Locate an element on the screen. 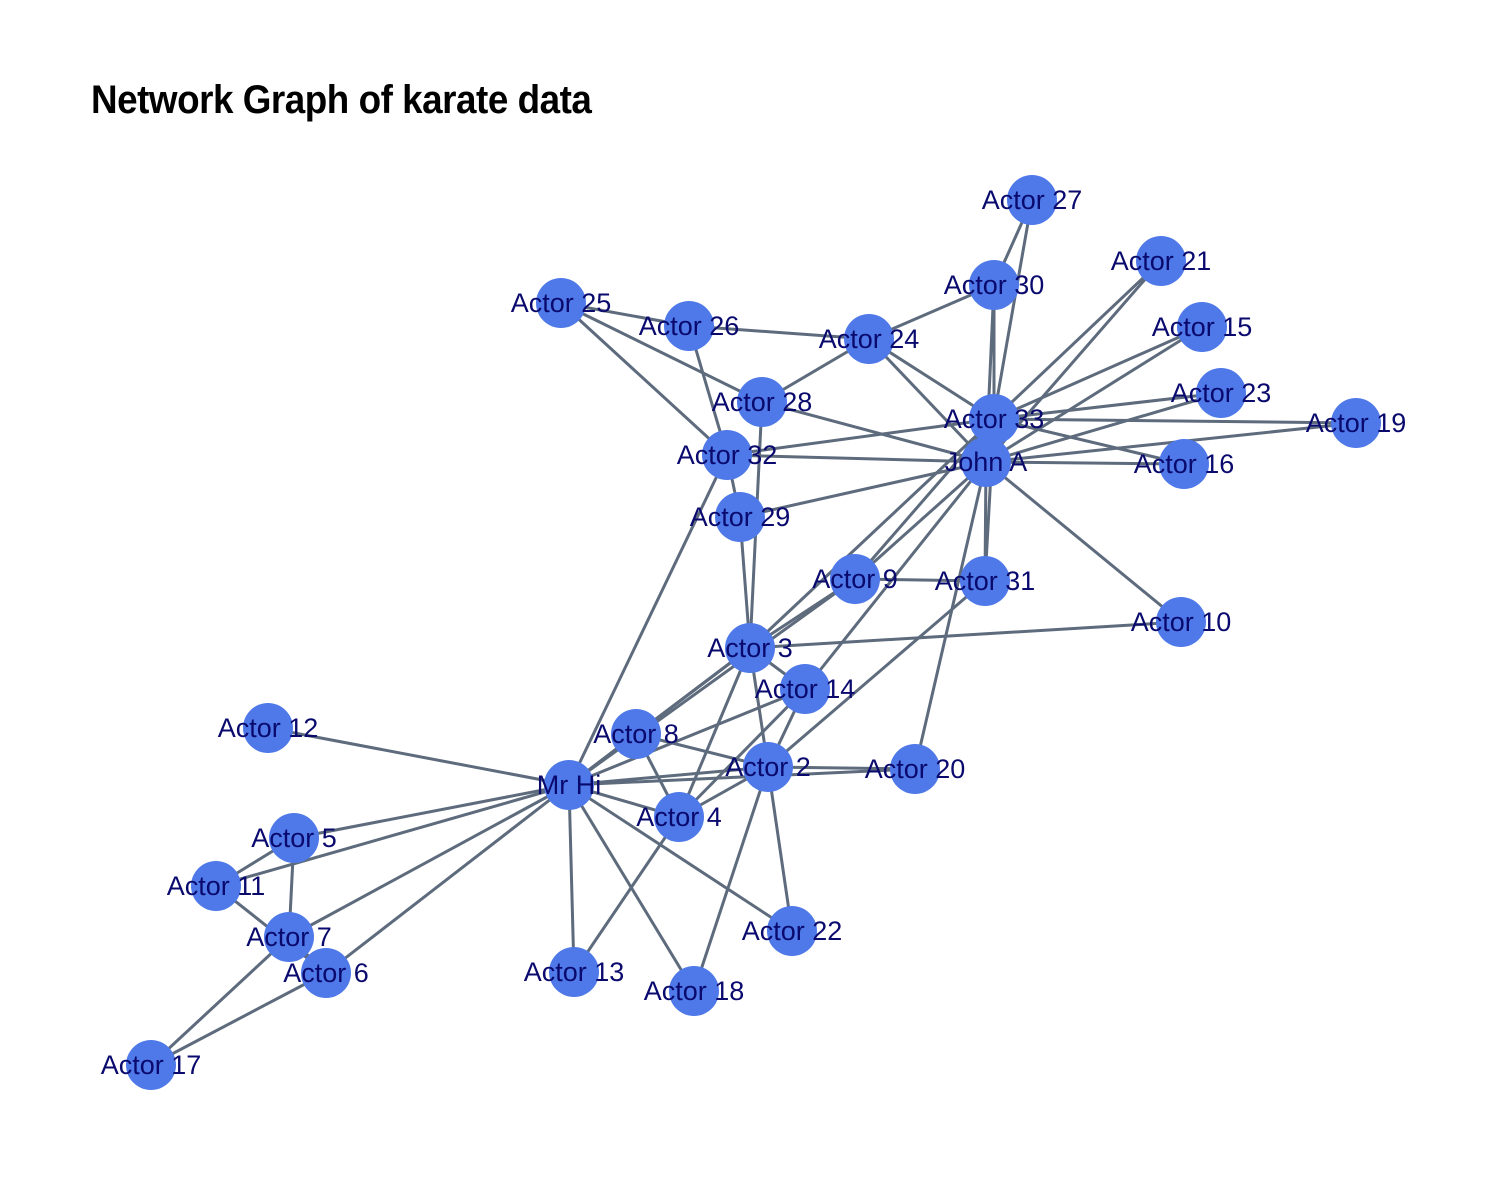 This screenshot has width=1500, height=1200. node-label: Actor 27 is located at coordinates (1032, 200).